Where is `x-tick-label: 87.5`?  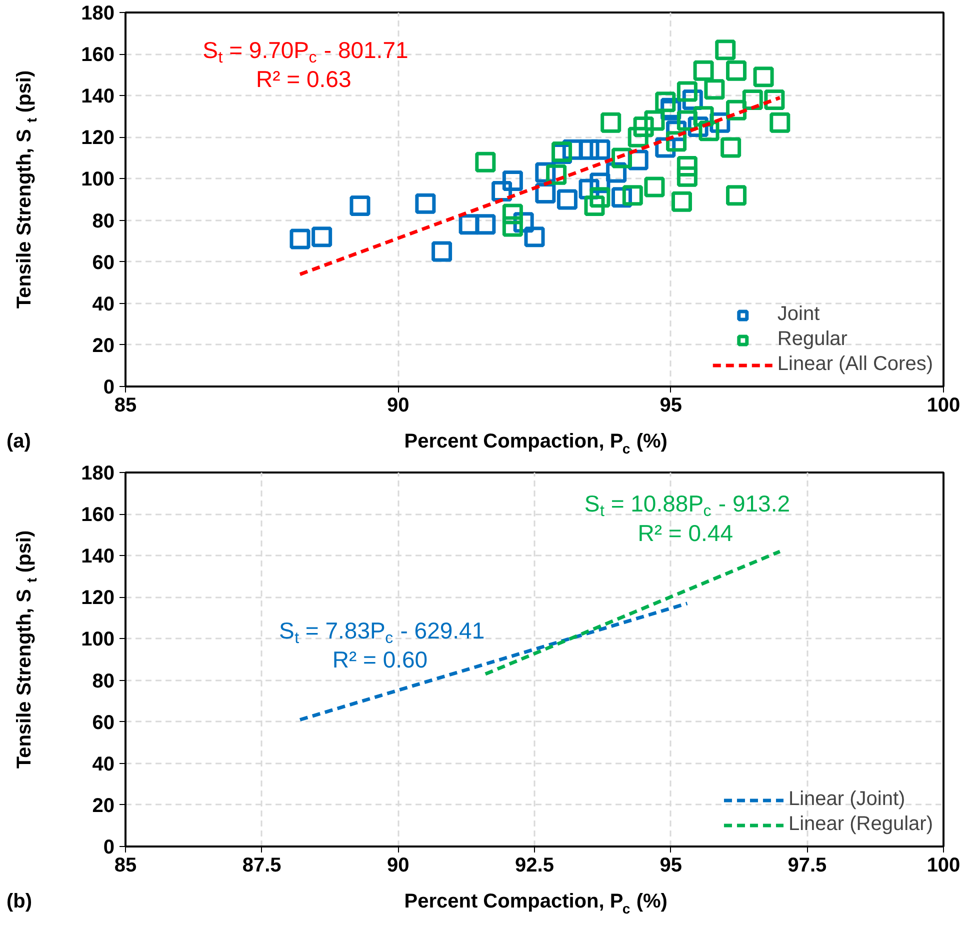 x-tick-label: 87.5 is located at coordinates (262, 865).